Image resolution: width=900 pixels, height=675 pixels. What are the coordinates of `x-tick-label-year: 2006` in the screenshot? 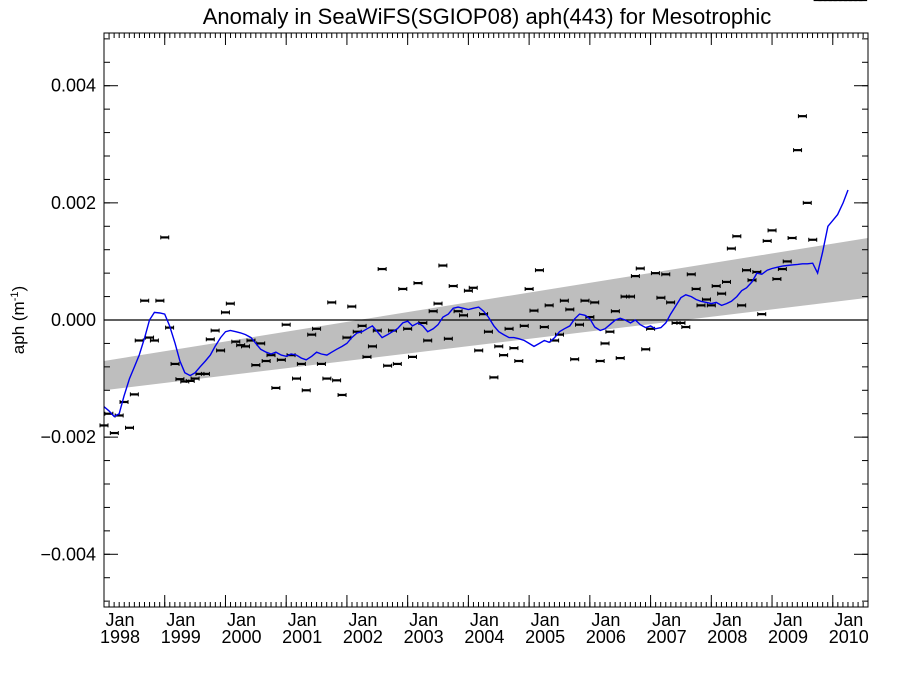 It's located at (606, 637).